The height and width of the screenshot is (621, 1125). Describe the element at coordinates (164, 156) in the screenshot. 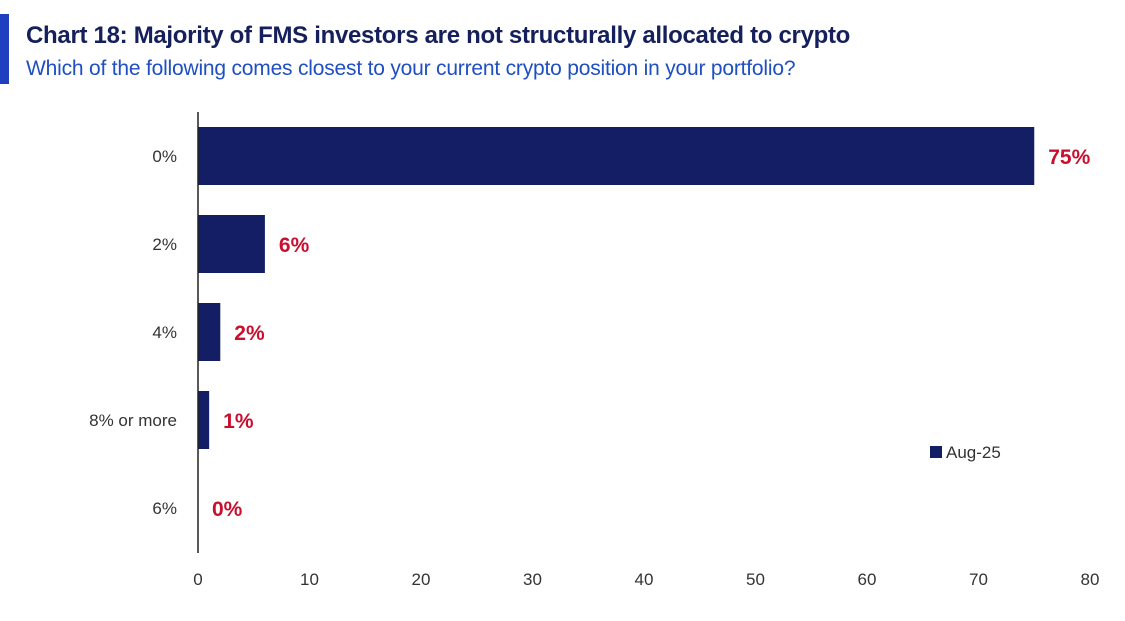

I see `category-label: 0%` at that location.